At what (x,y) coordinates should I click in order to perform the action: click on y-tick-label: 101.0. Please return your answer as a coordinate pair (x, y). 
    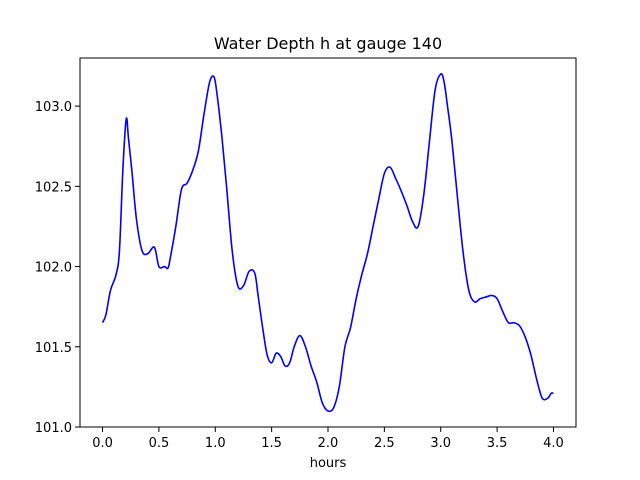
    Looking at the image, I should click on (53, 428).